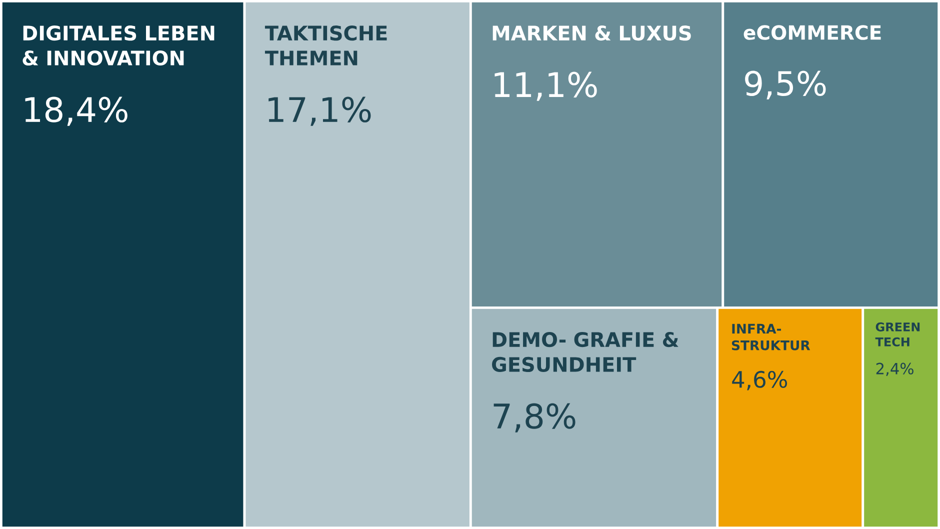 The height and width of the screenshot is (529, 940). I want to click on data-label: 7,8%, so click(535, 417).